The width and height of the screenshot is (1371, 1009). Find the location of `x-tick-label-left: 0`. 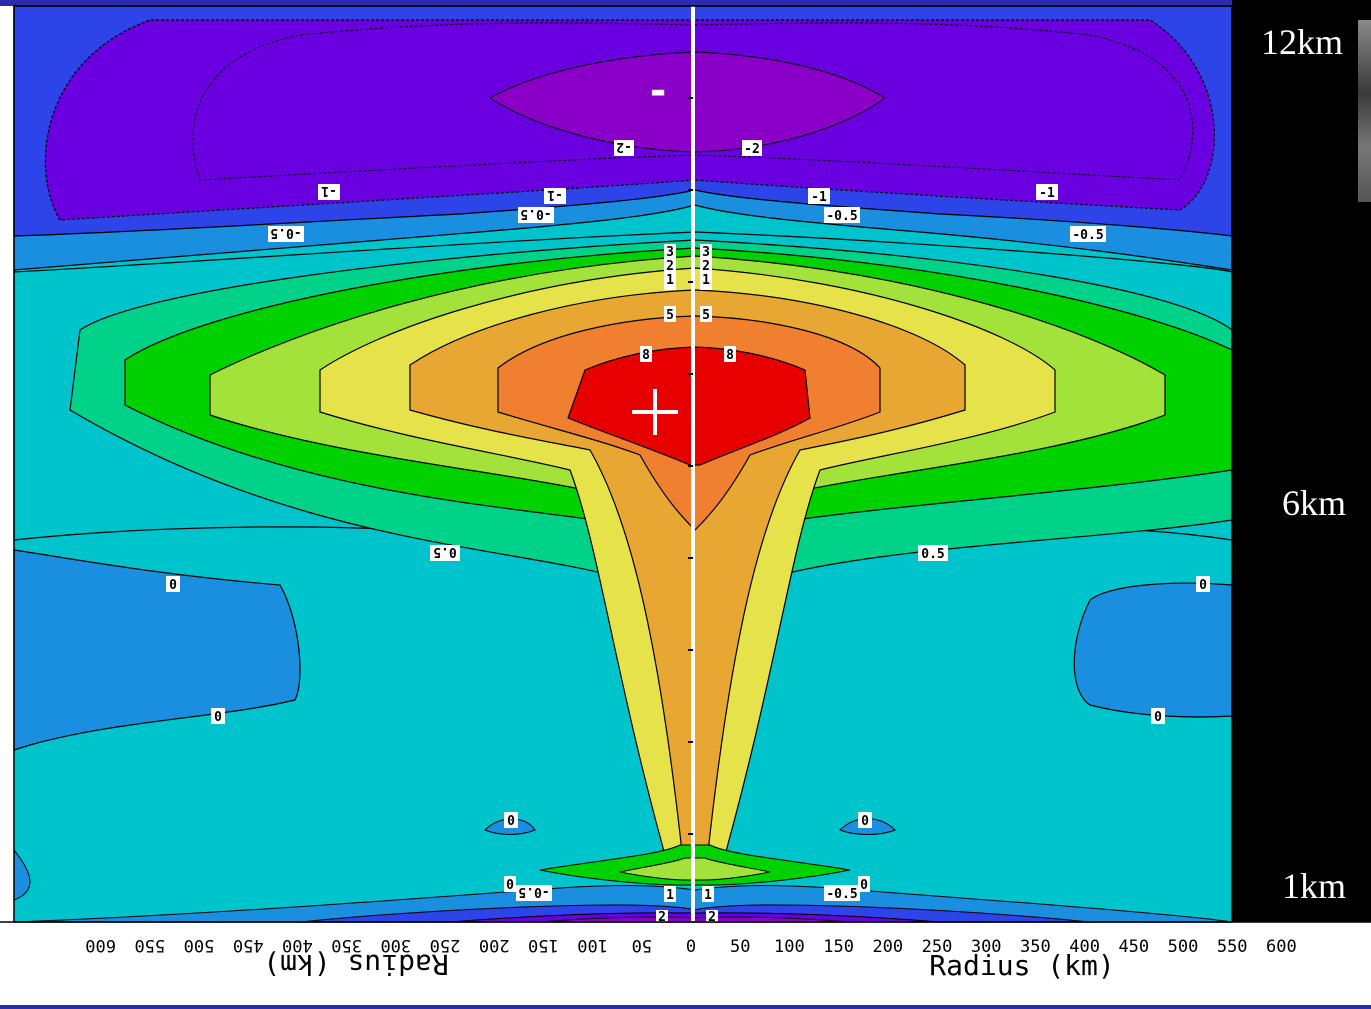

x-tick-label-left: 0 is located at coordinates (691, 947).